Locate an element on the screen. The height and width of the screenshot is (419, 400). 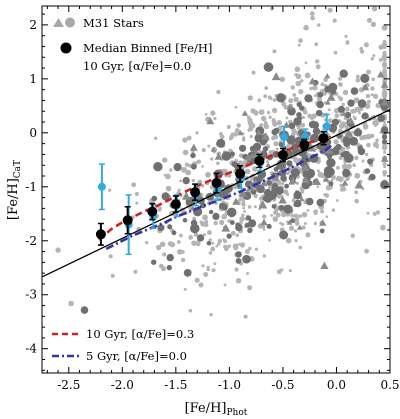
x-tick-label: -2.0 is located at coordinates (122, 385).